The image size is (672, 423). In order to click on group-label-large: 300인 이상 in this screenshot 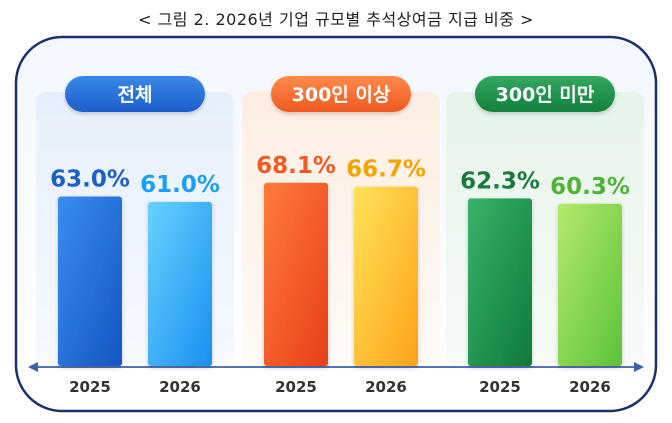, I will do `click(341, 95)`.